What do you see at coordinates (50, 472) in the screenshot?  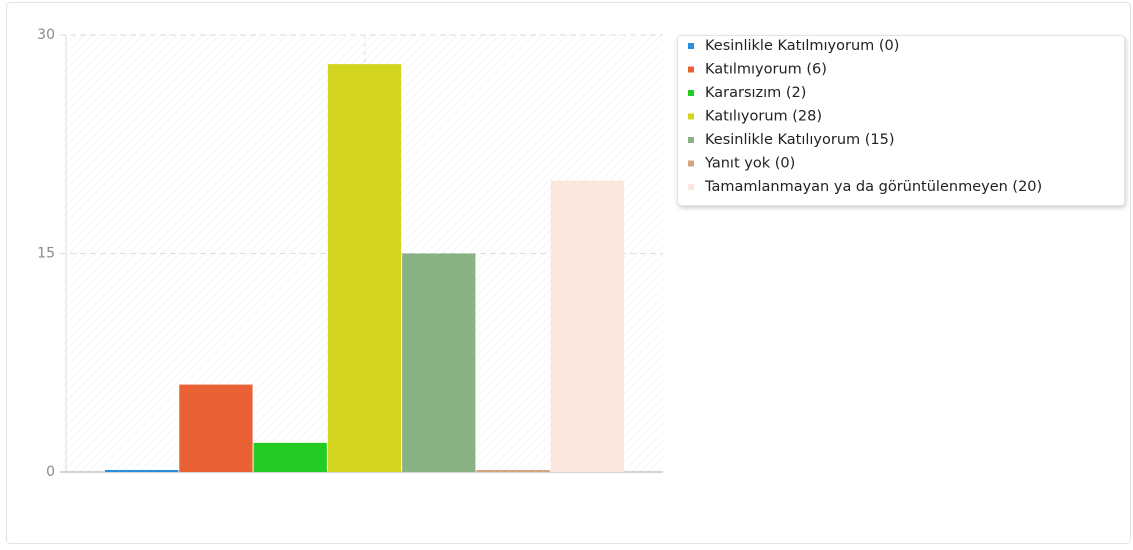 I see `y-tick-label: 0` at bounding box center [50, 472].